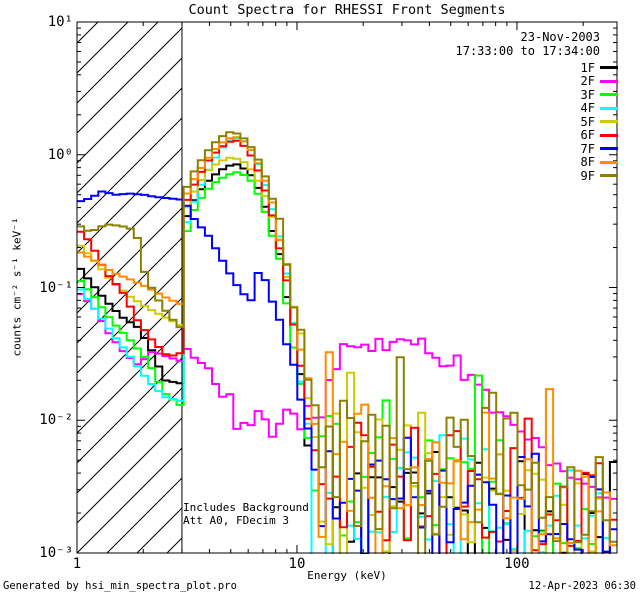 The width and height of the screenshot is (640, 600). I want to click on observation-time-range: 17:33:00 to 17:34:00, so click(528, 51).